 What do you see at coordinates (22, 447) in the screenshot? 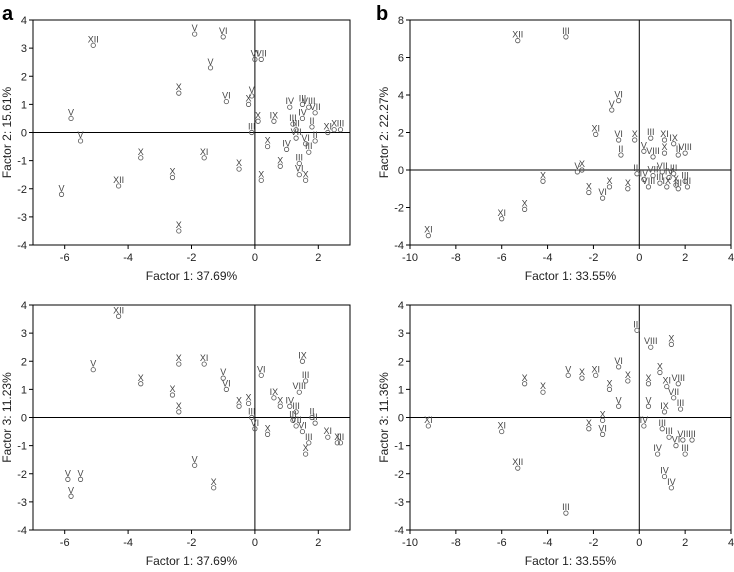
I see `y-tick-label: -1` at bounding box center [22, 447].